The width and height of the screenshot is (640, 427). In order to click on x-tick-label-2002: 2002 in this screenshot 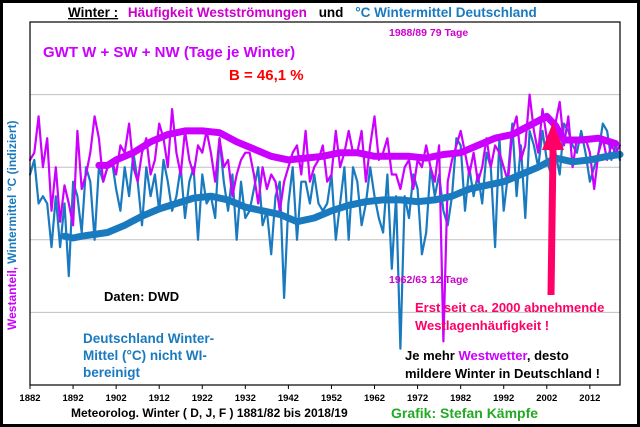, I will do `click(546, 398)`.